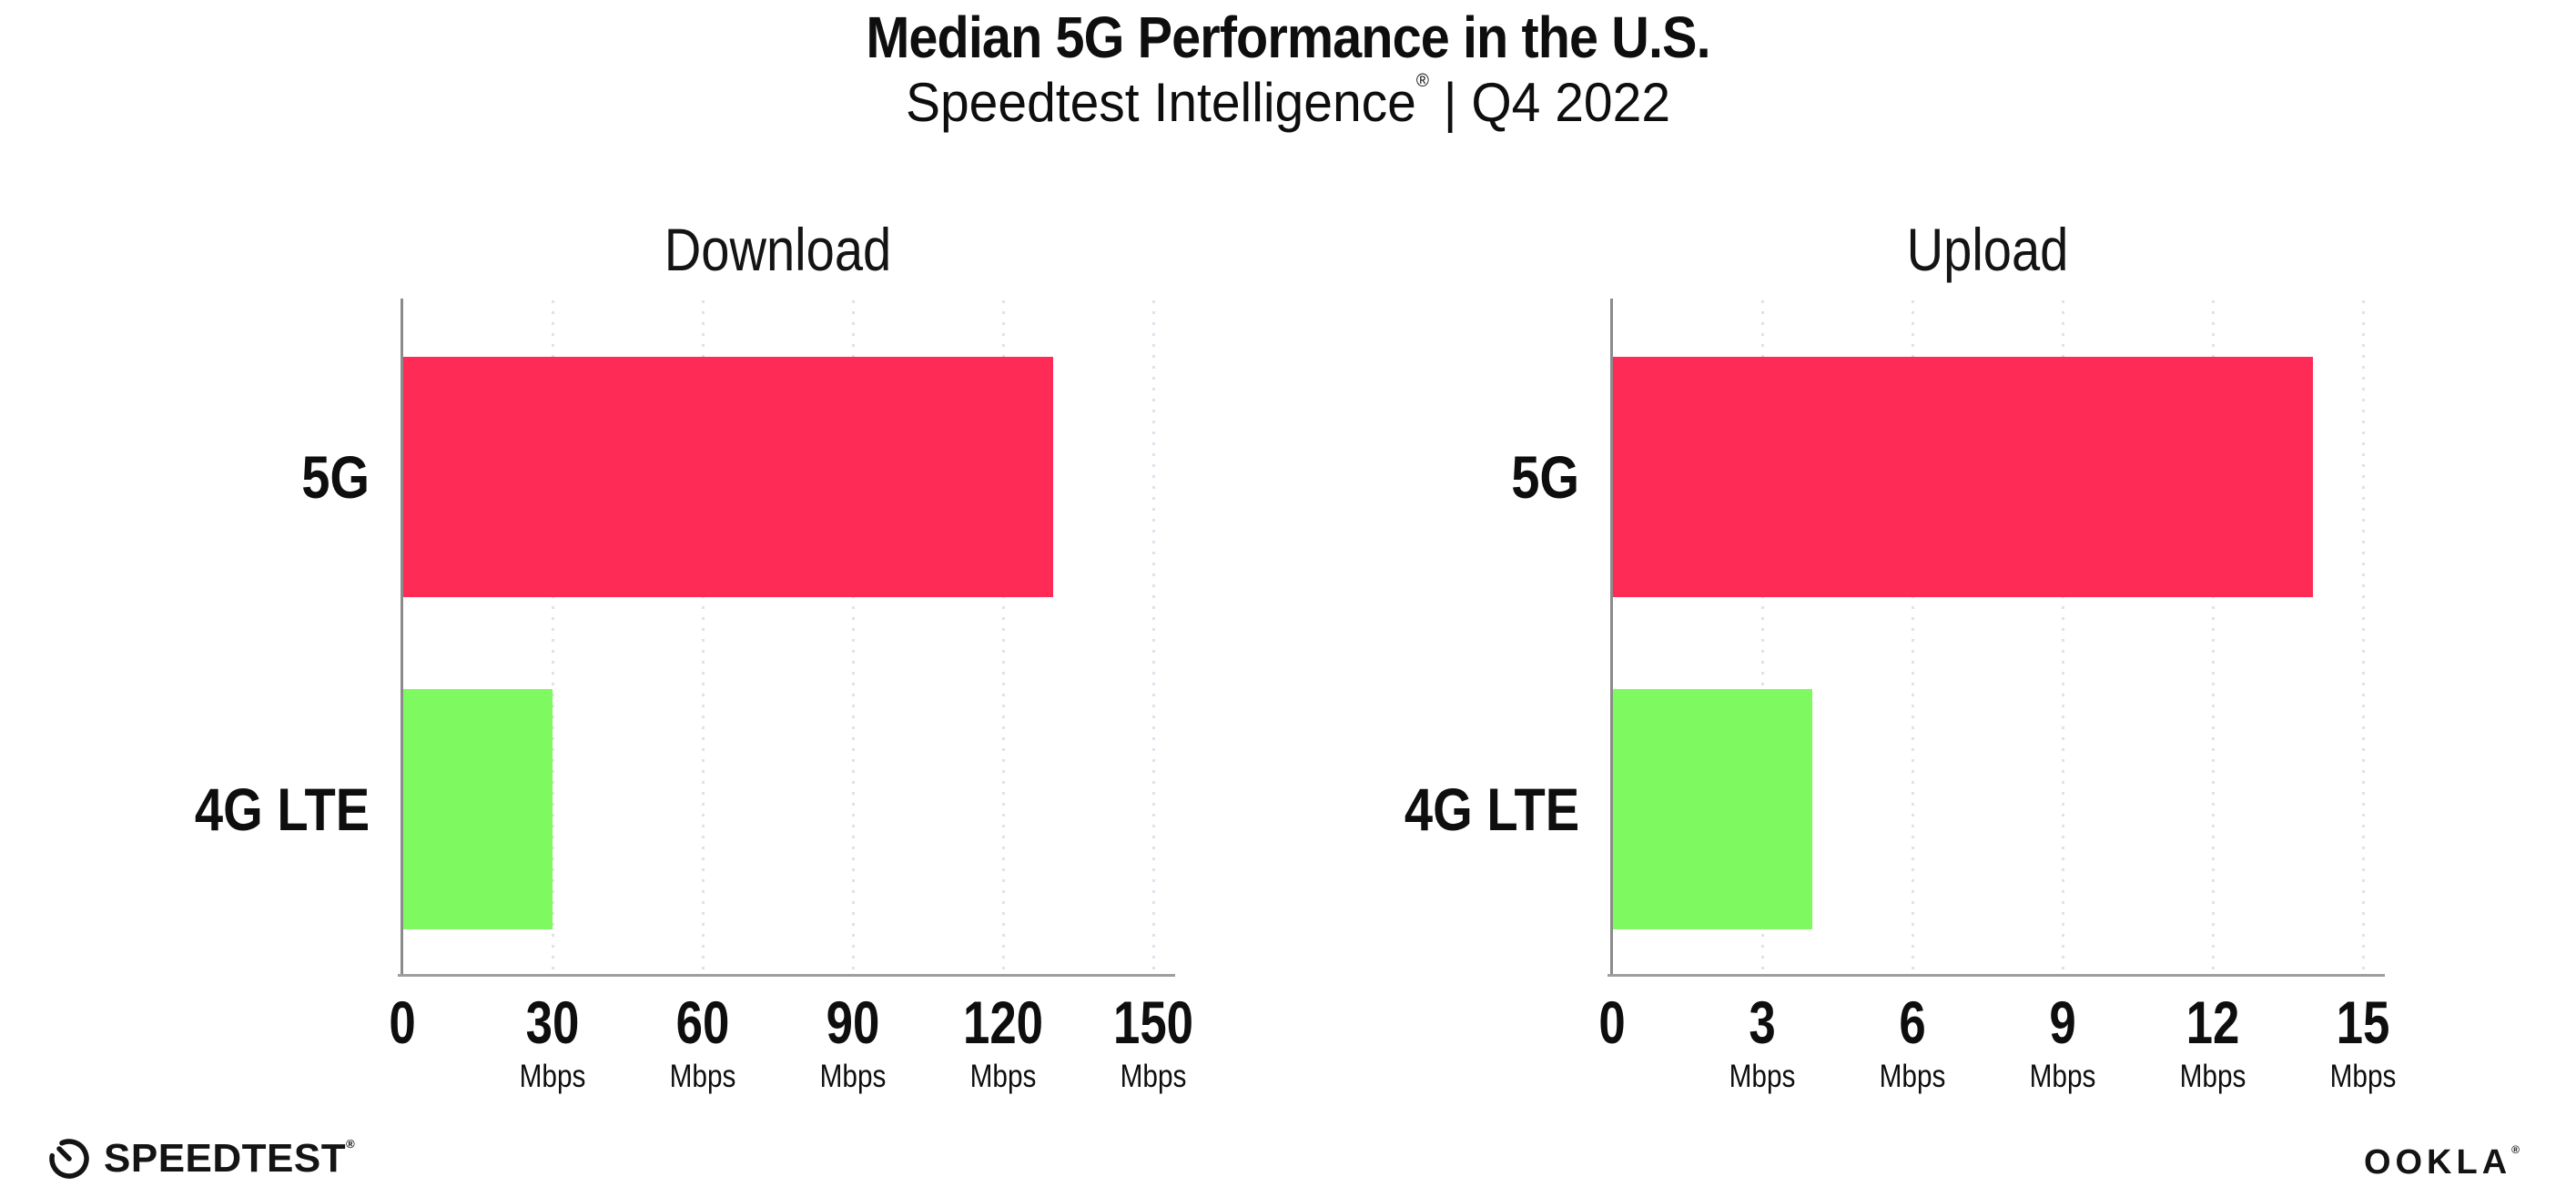  I want to click on speedtest-wordmark: SPEEDTEST®, so click(229, 1159).